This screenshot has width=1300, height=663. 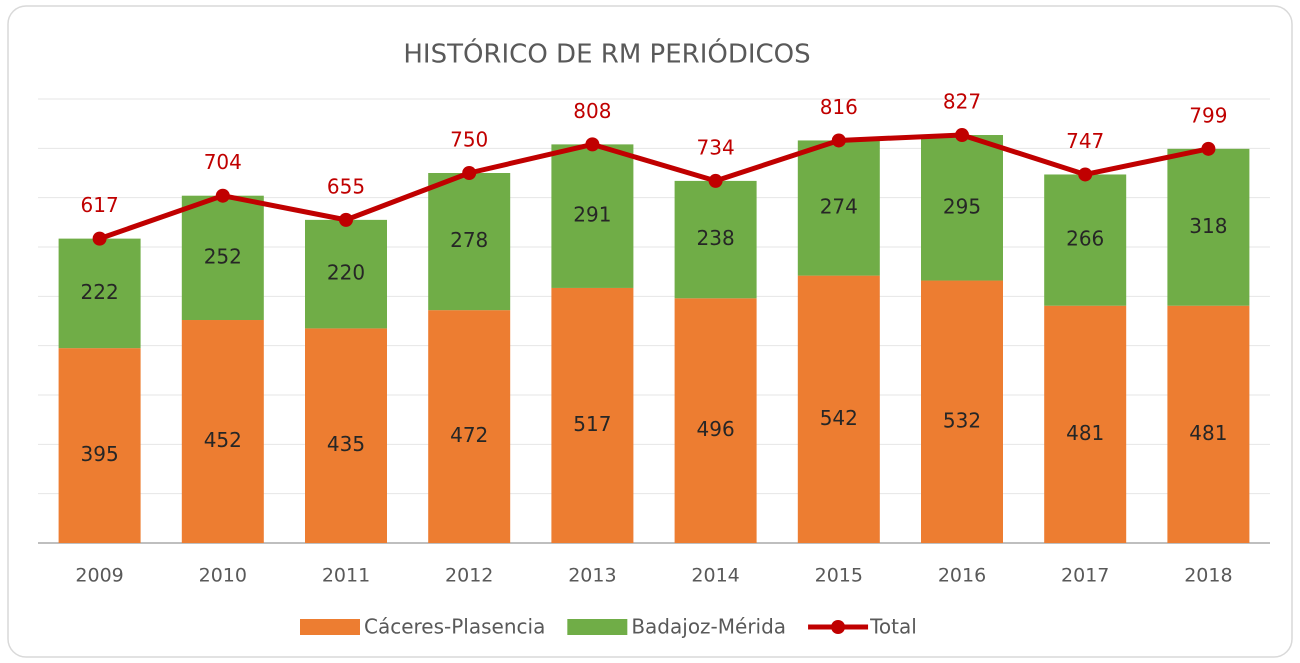 I want to click on x-tick-label: 2016, so click(x=962, y=576).